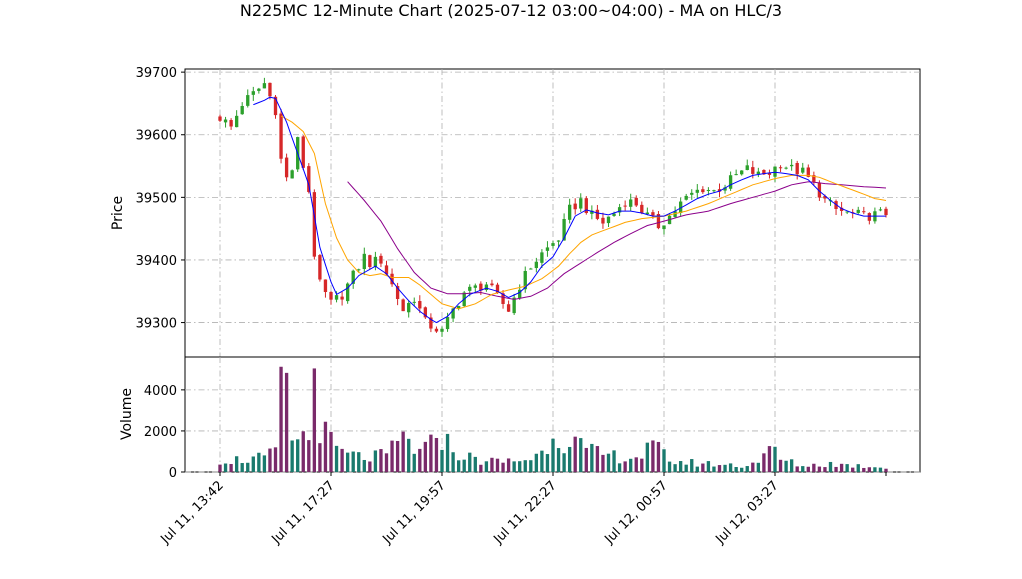  What do you see at coordinates (173, 473) in the screenshot?
I see `volume-tick-label: 0` at bounding box center [173, 473].